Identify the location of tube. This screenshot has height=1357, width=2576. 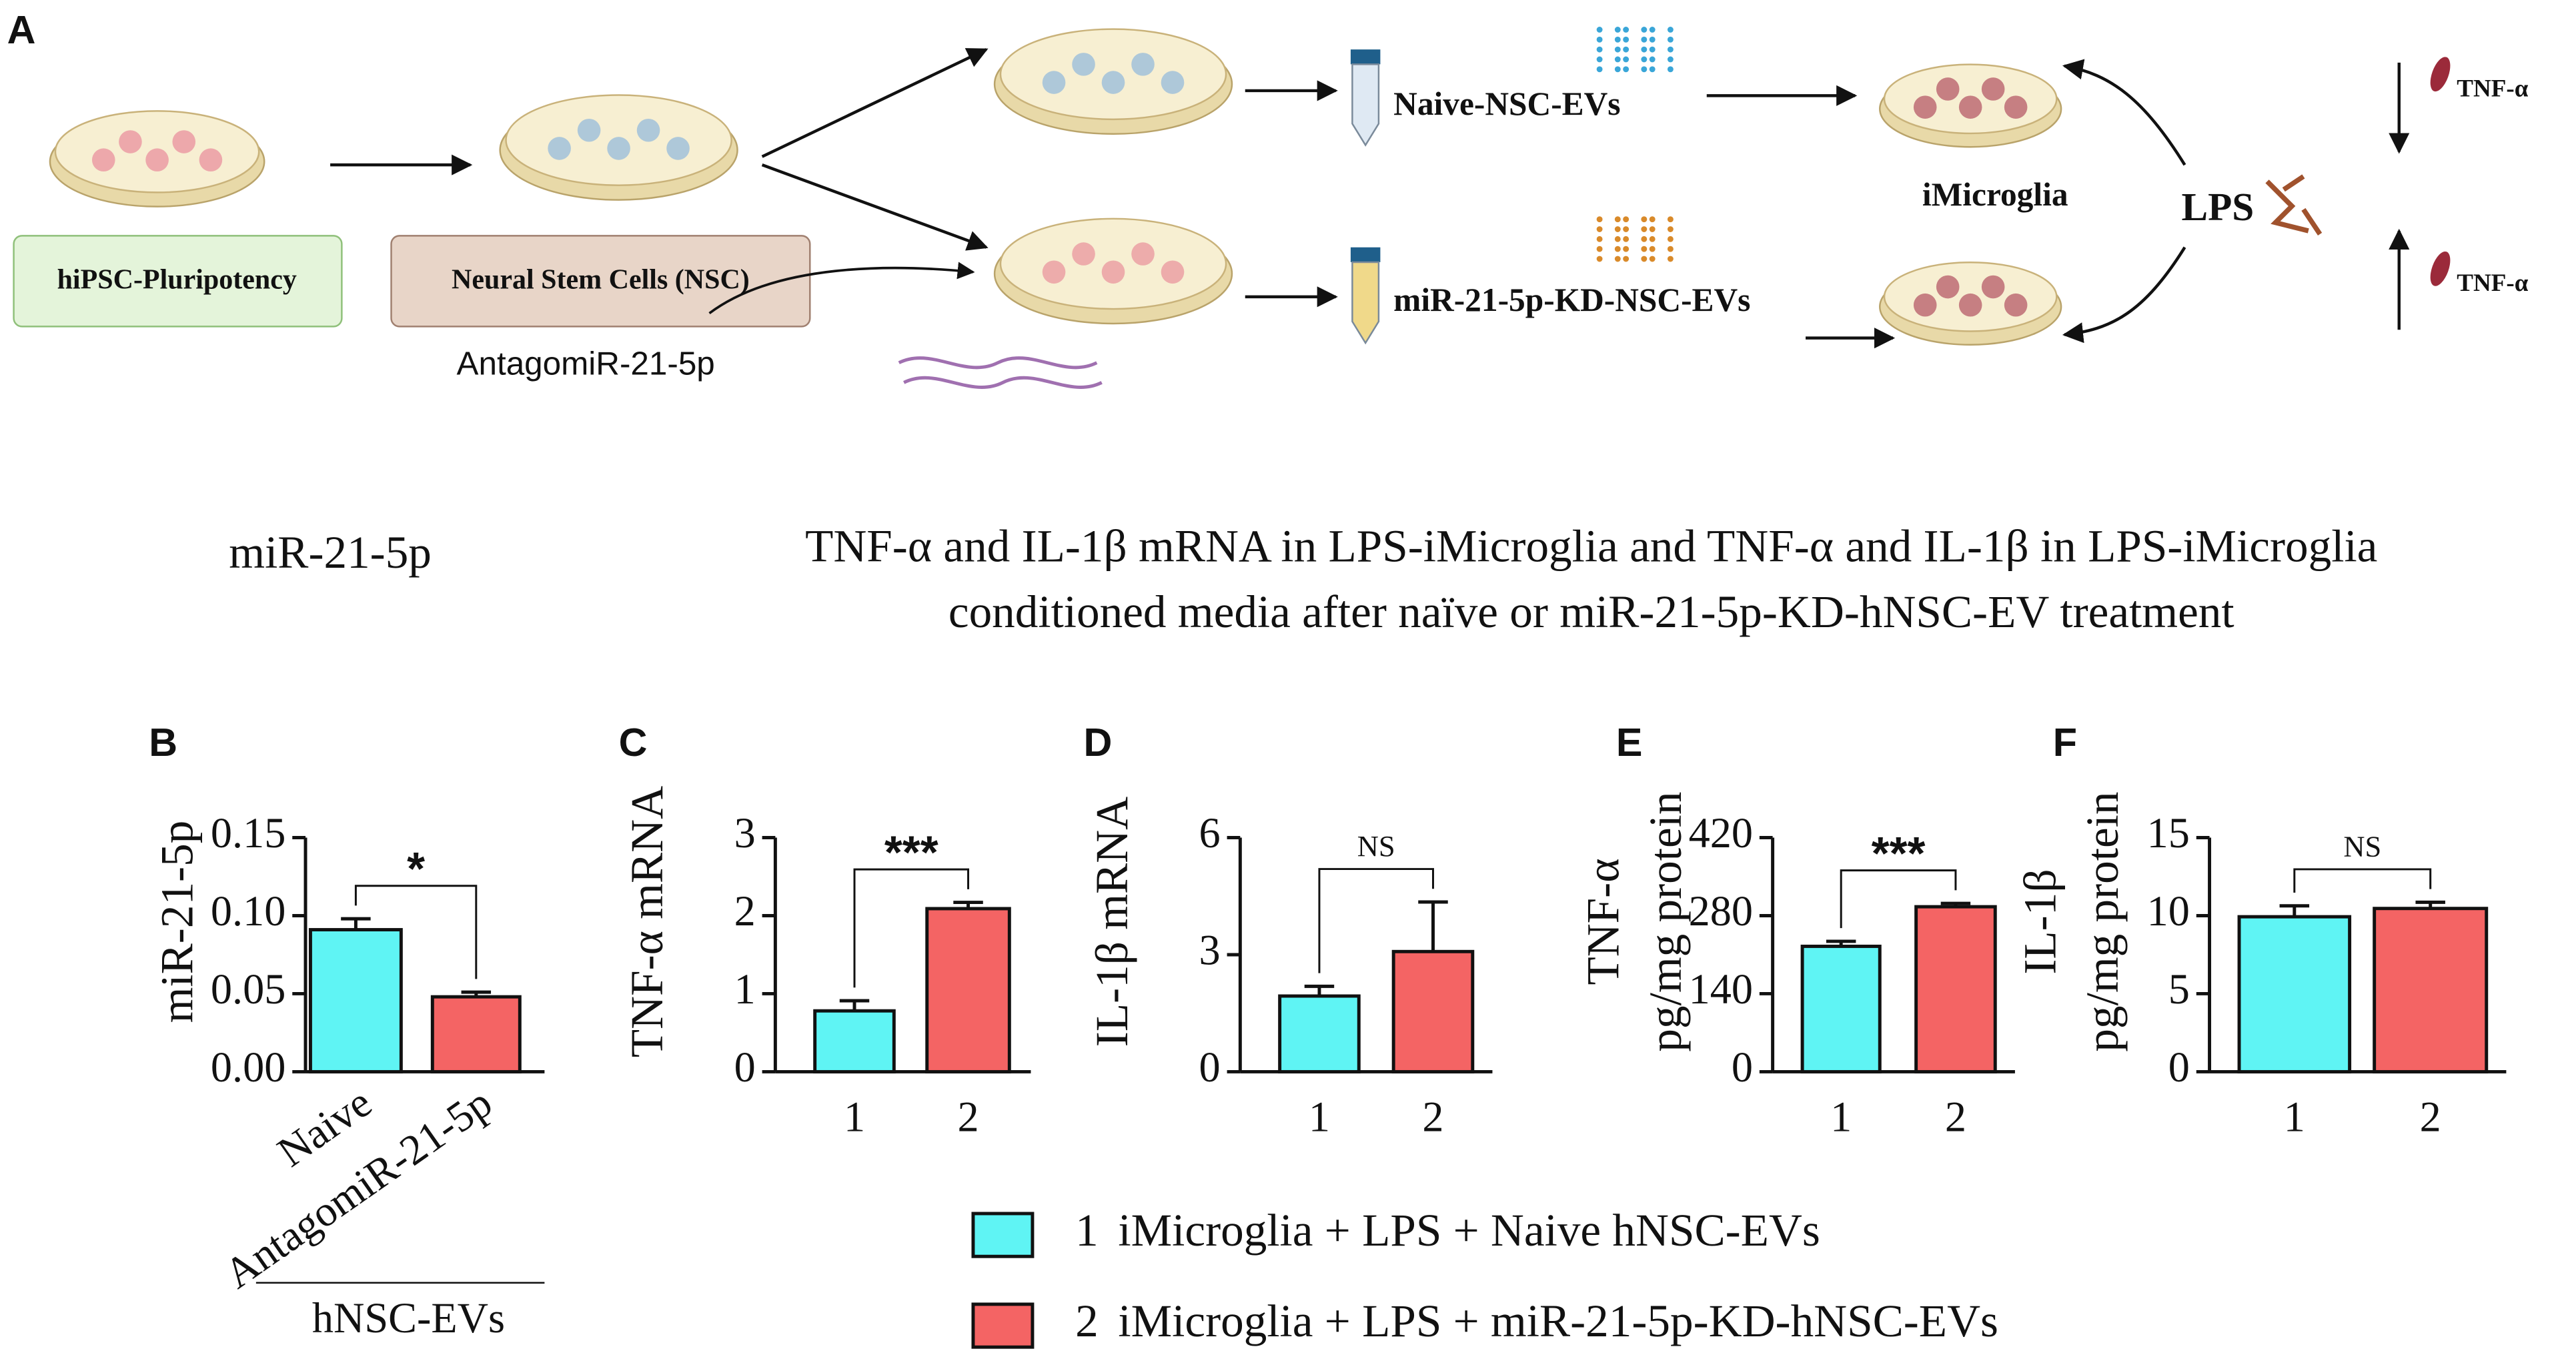
(1365, 303).